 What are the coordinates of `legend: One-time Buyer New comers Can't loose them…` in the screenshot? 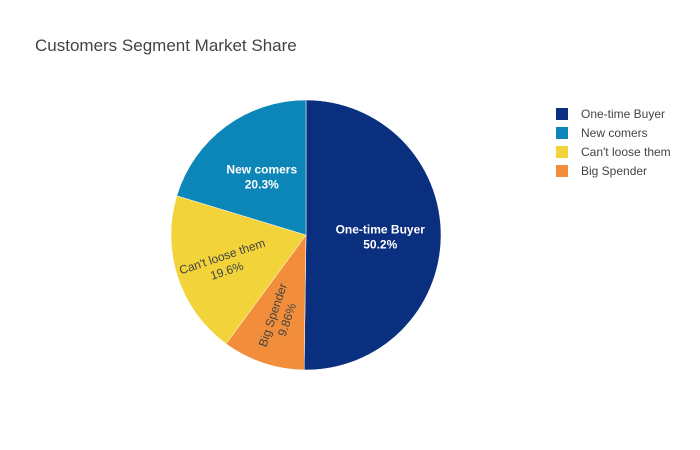 It's located at (613, 142).